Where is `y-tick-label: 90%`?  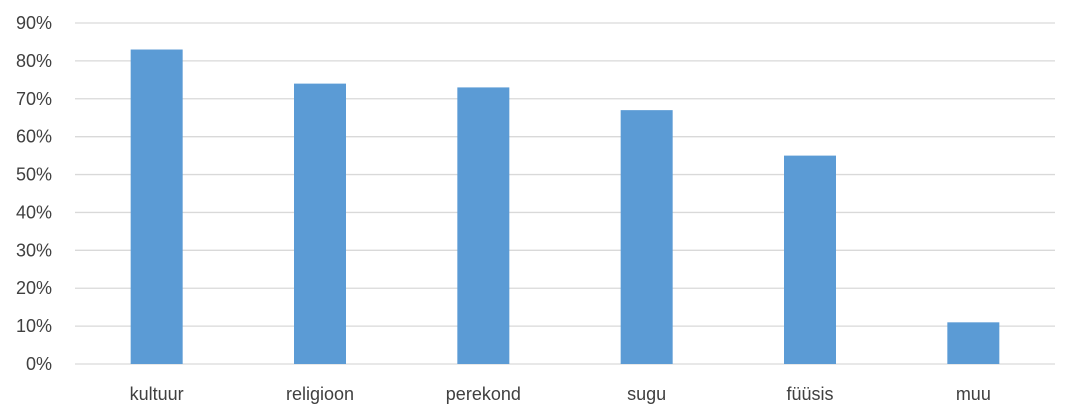 y-tick-label: 90% is located at coordinates (34, 23).